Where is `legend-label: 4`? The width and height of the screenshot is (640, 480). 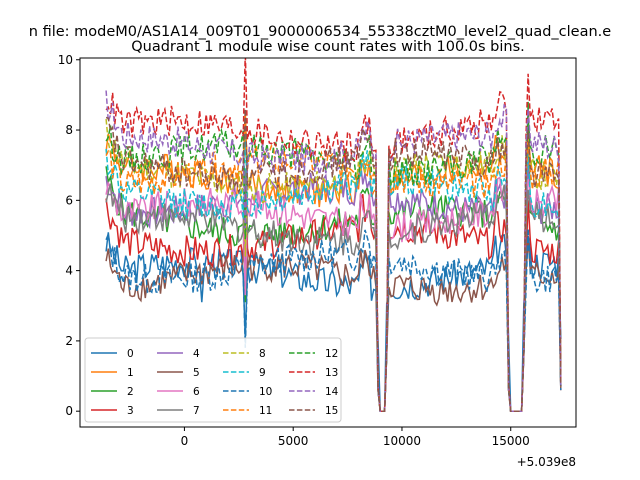
legend-label: 4 is located at coordinates (196, 354).